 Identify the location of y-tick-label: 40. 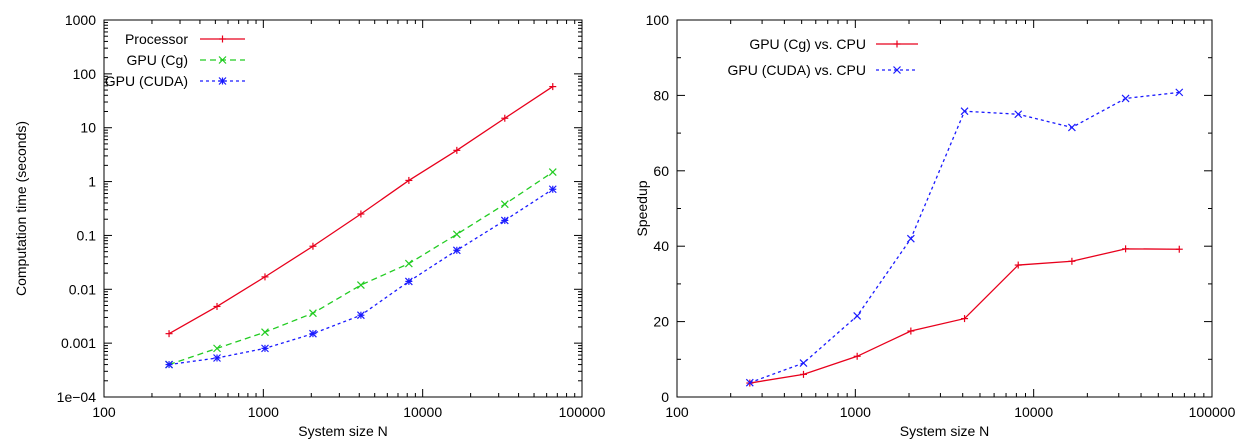
(661, 246).